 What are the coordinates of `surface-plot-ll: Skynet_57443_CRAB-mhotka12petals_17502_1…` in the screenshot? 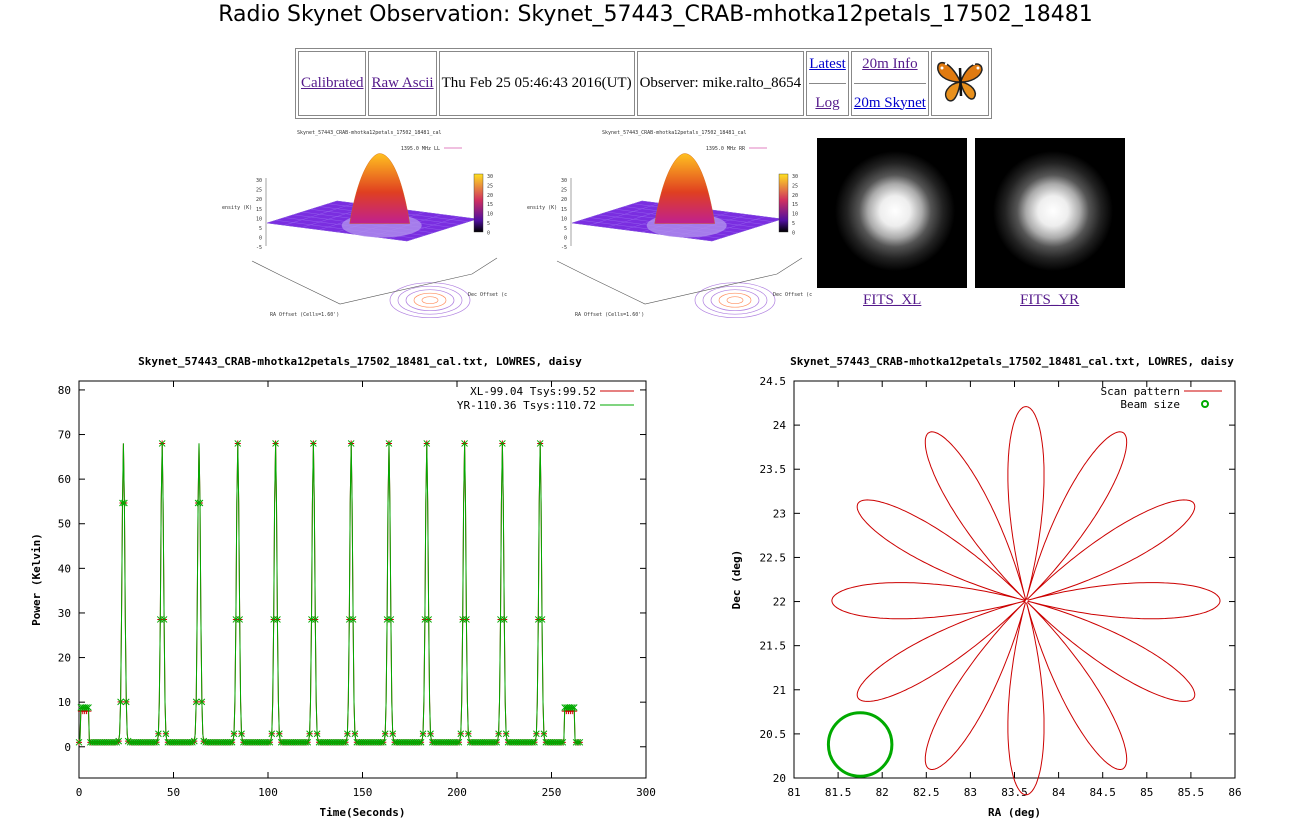 It's located at (364, 224).